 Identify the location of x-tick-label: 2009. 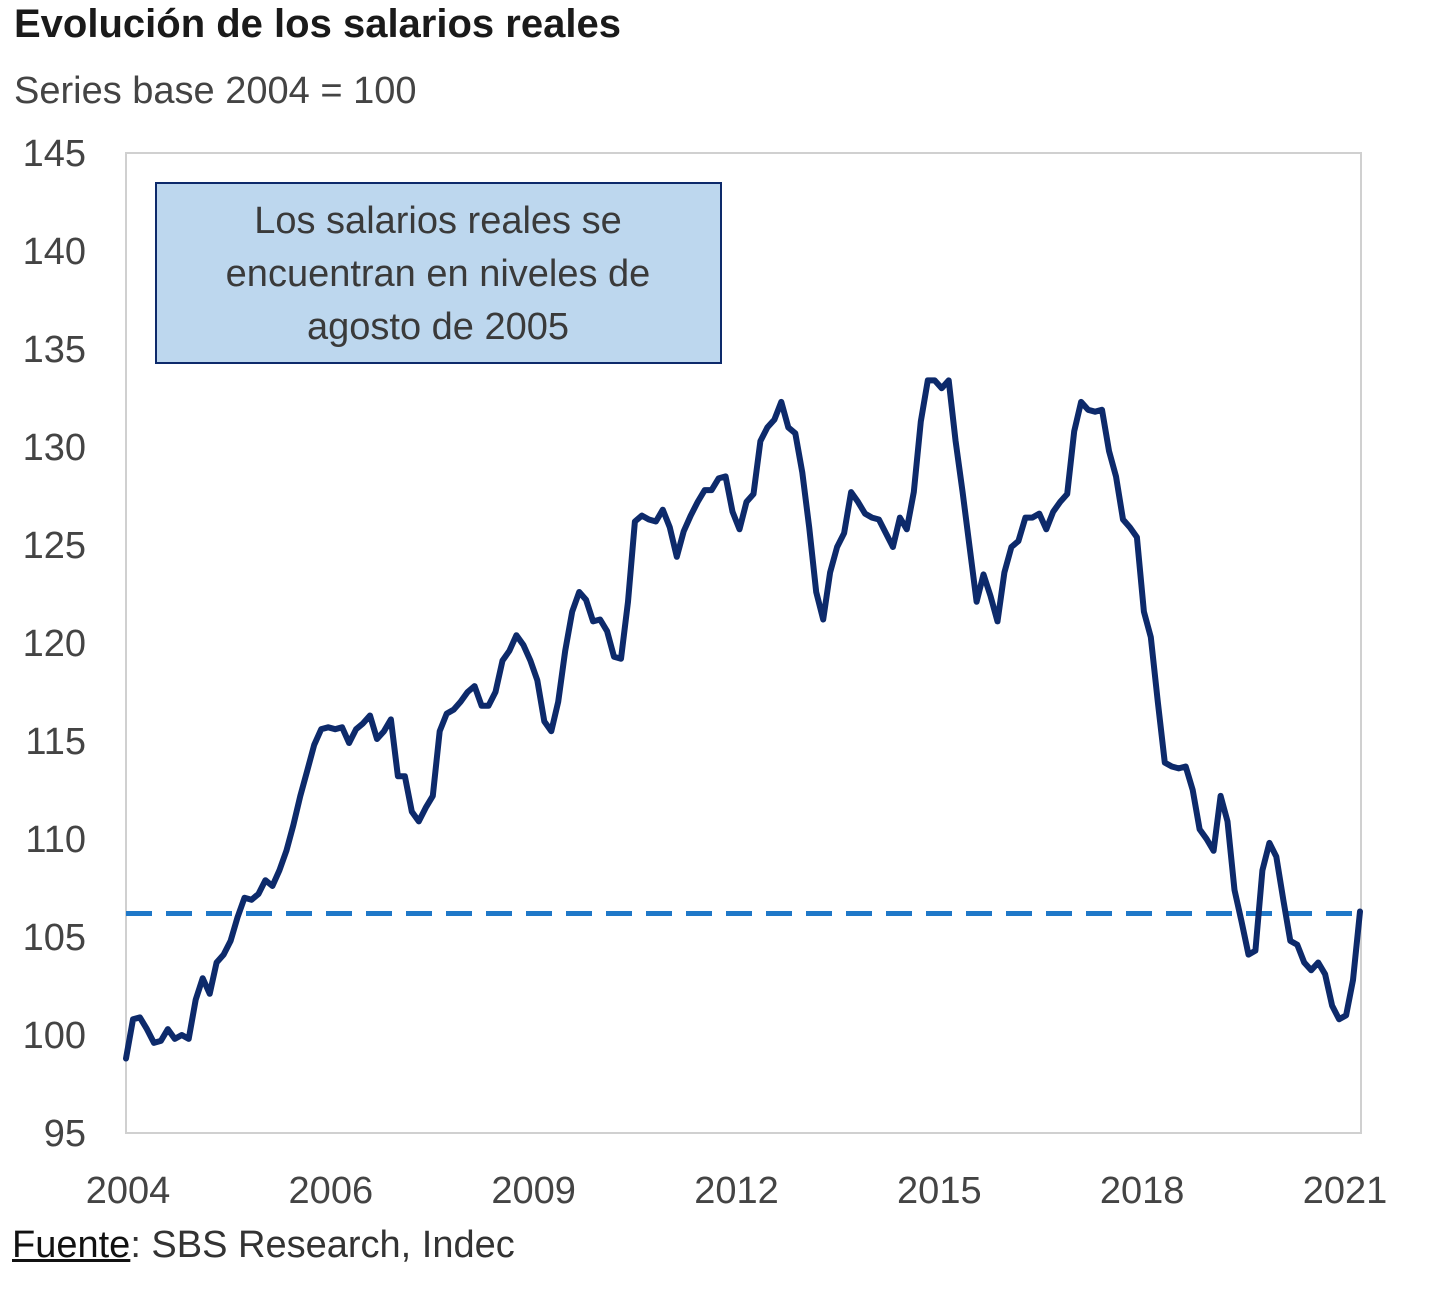
(533, 1191).